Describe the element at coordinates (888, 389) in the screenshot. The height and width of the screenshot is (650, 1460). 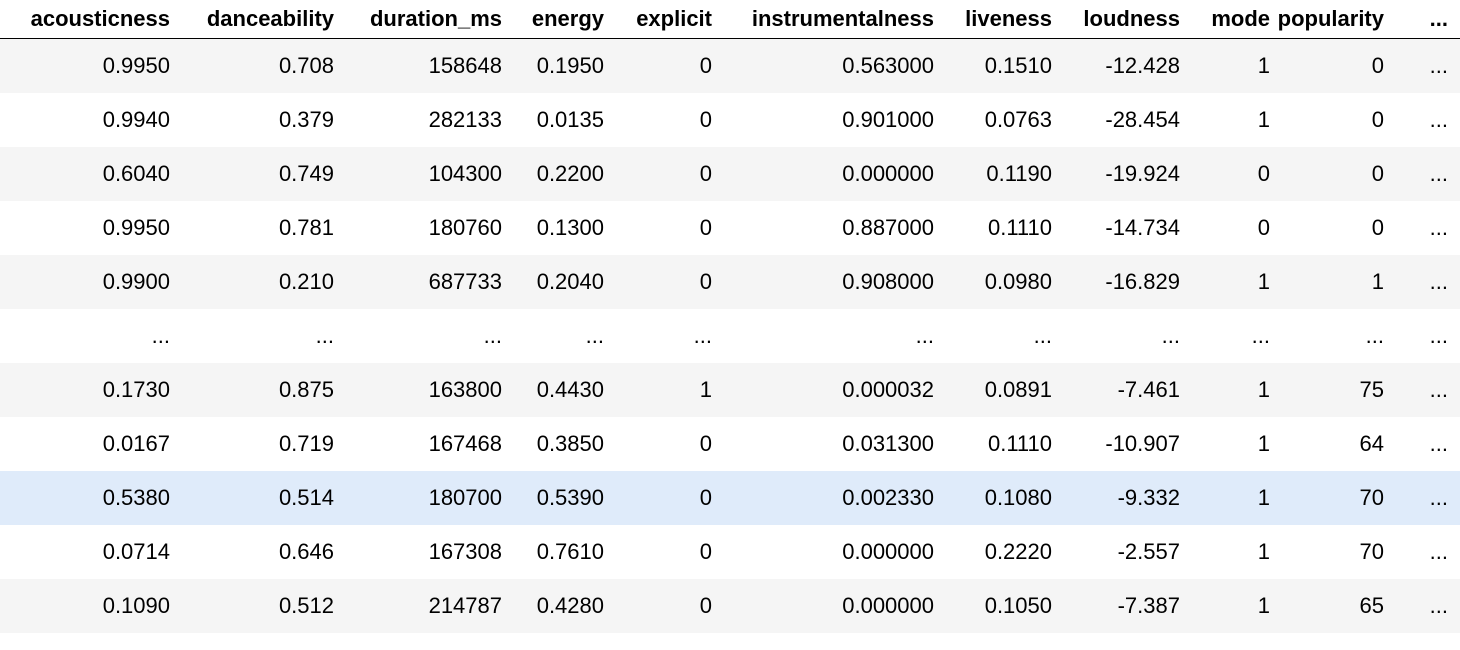
I see `cell-instrumentalness: 0.000032` at that location.